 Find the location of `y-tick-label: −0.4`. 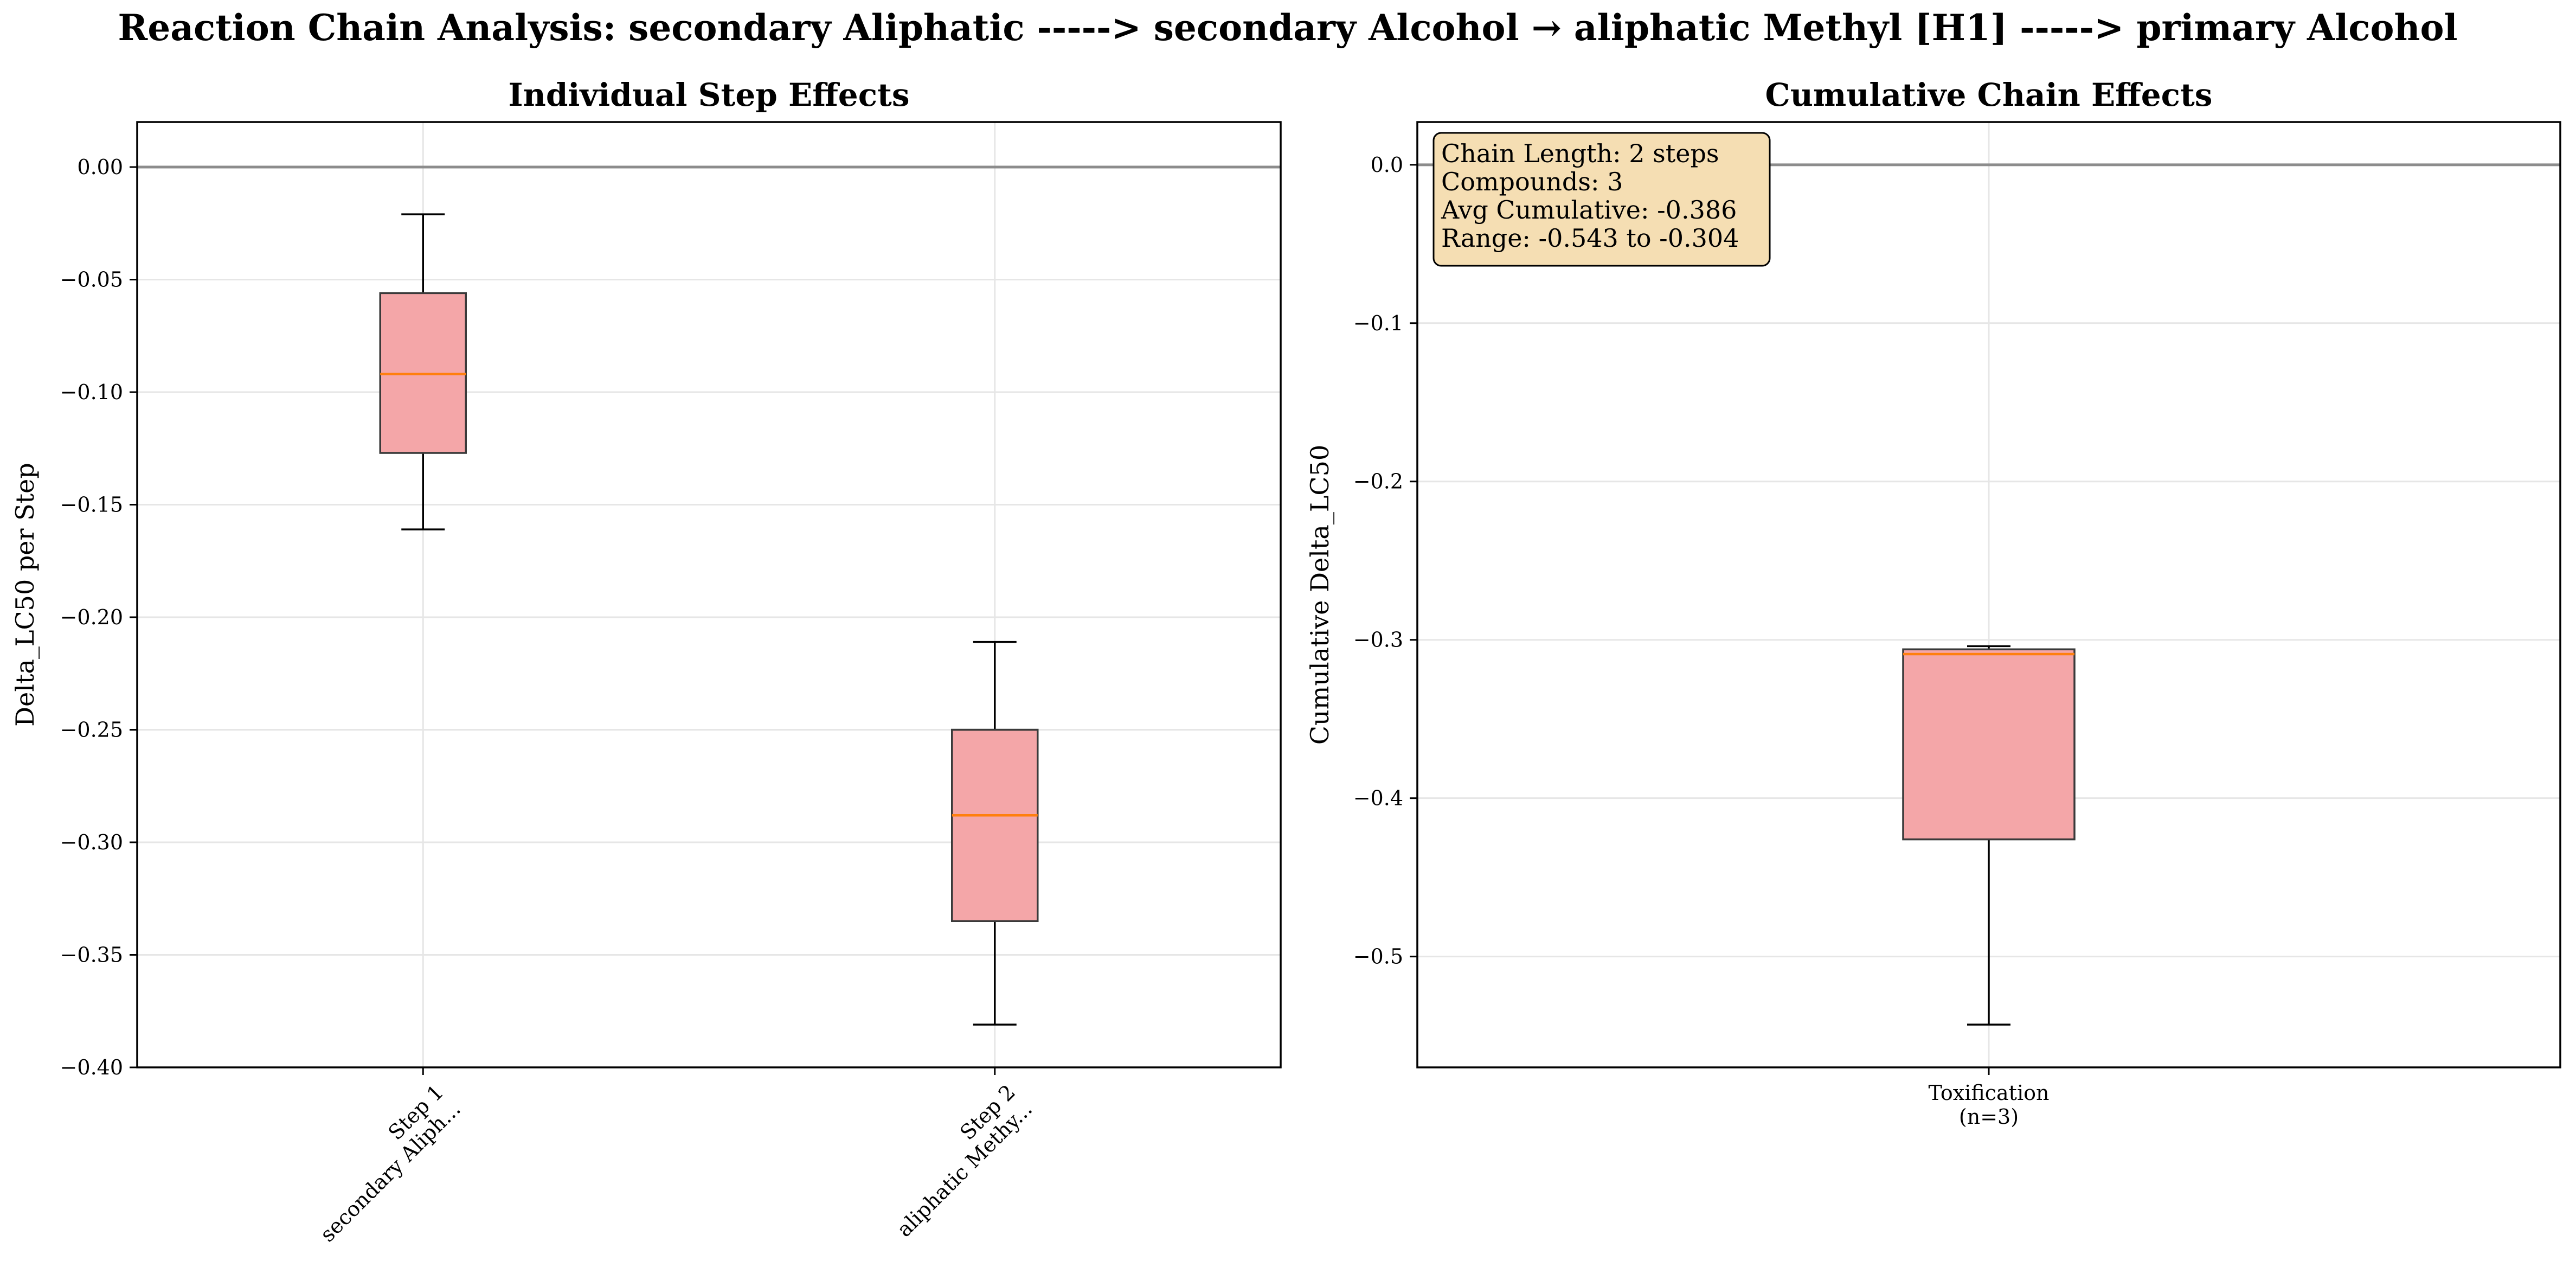

y-tick-label: −0.4 is located at coordinates (1378, 798).